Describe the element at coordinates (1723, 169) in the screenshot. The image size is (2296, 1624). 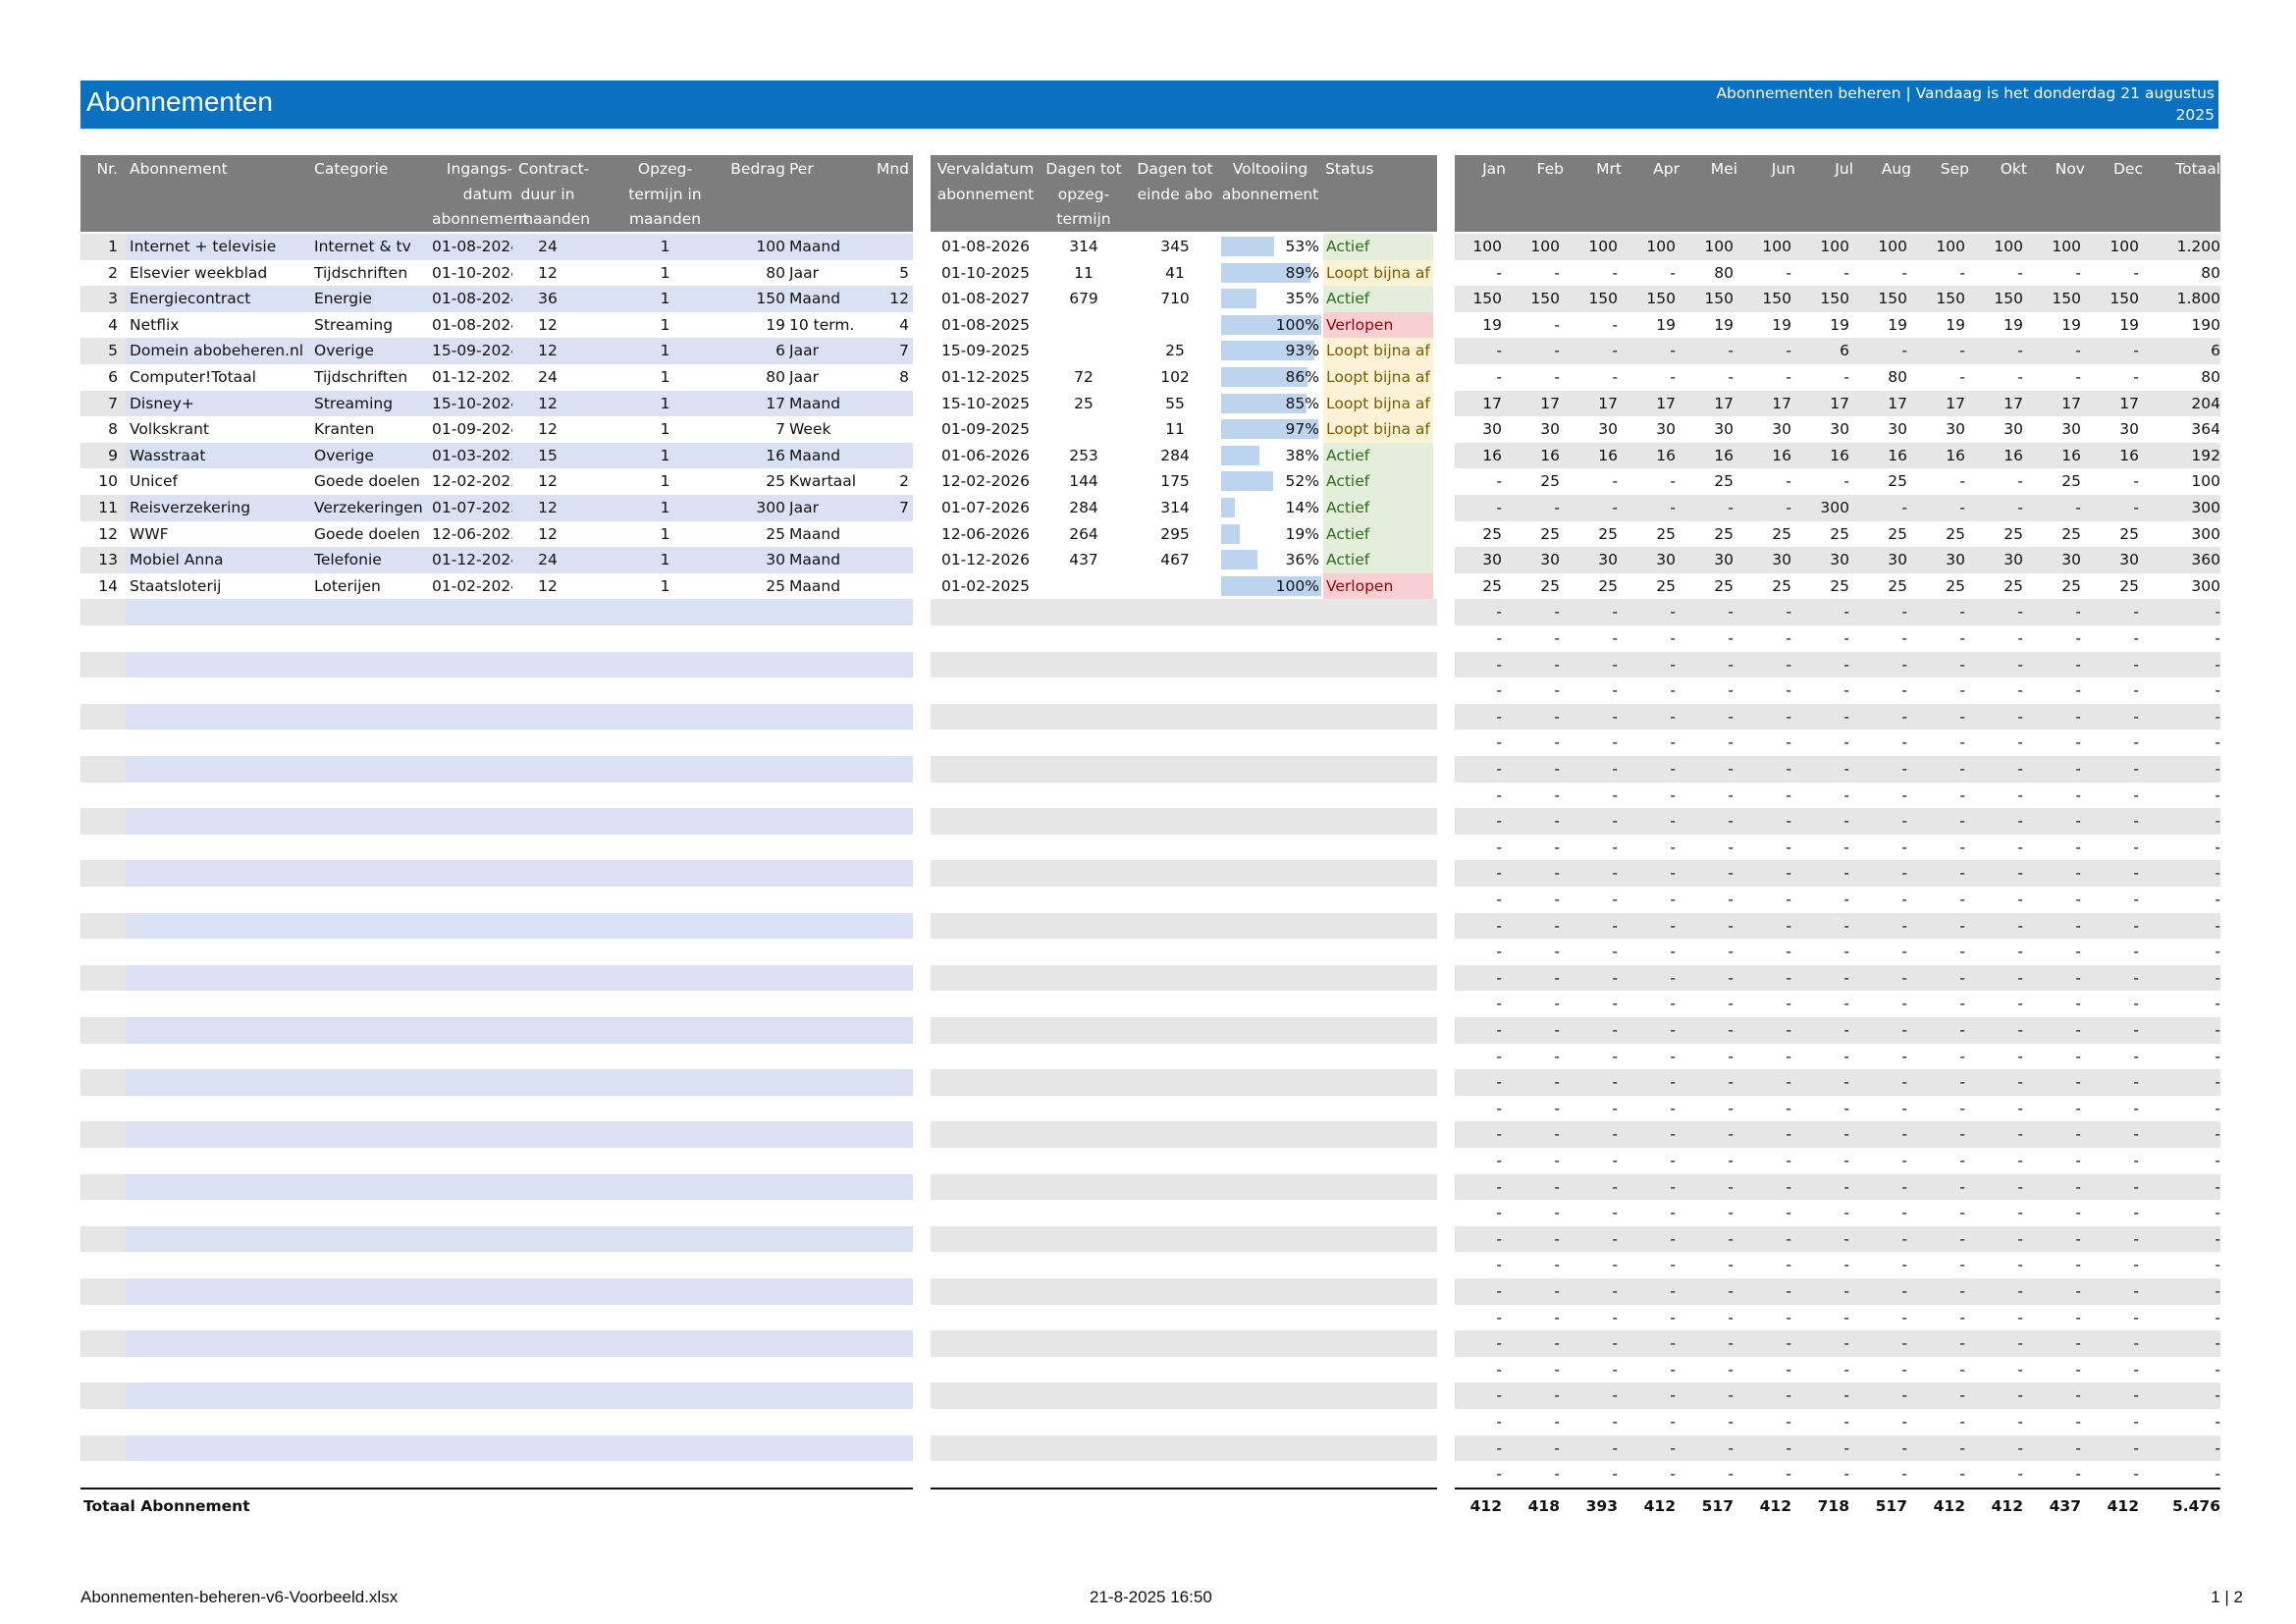
I see `column-header: Mei` at that location.